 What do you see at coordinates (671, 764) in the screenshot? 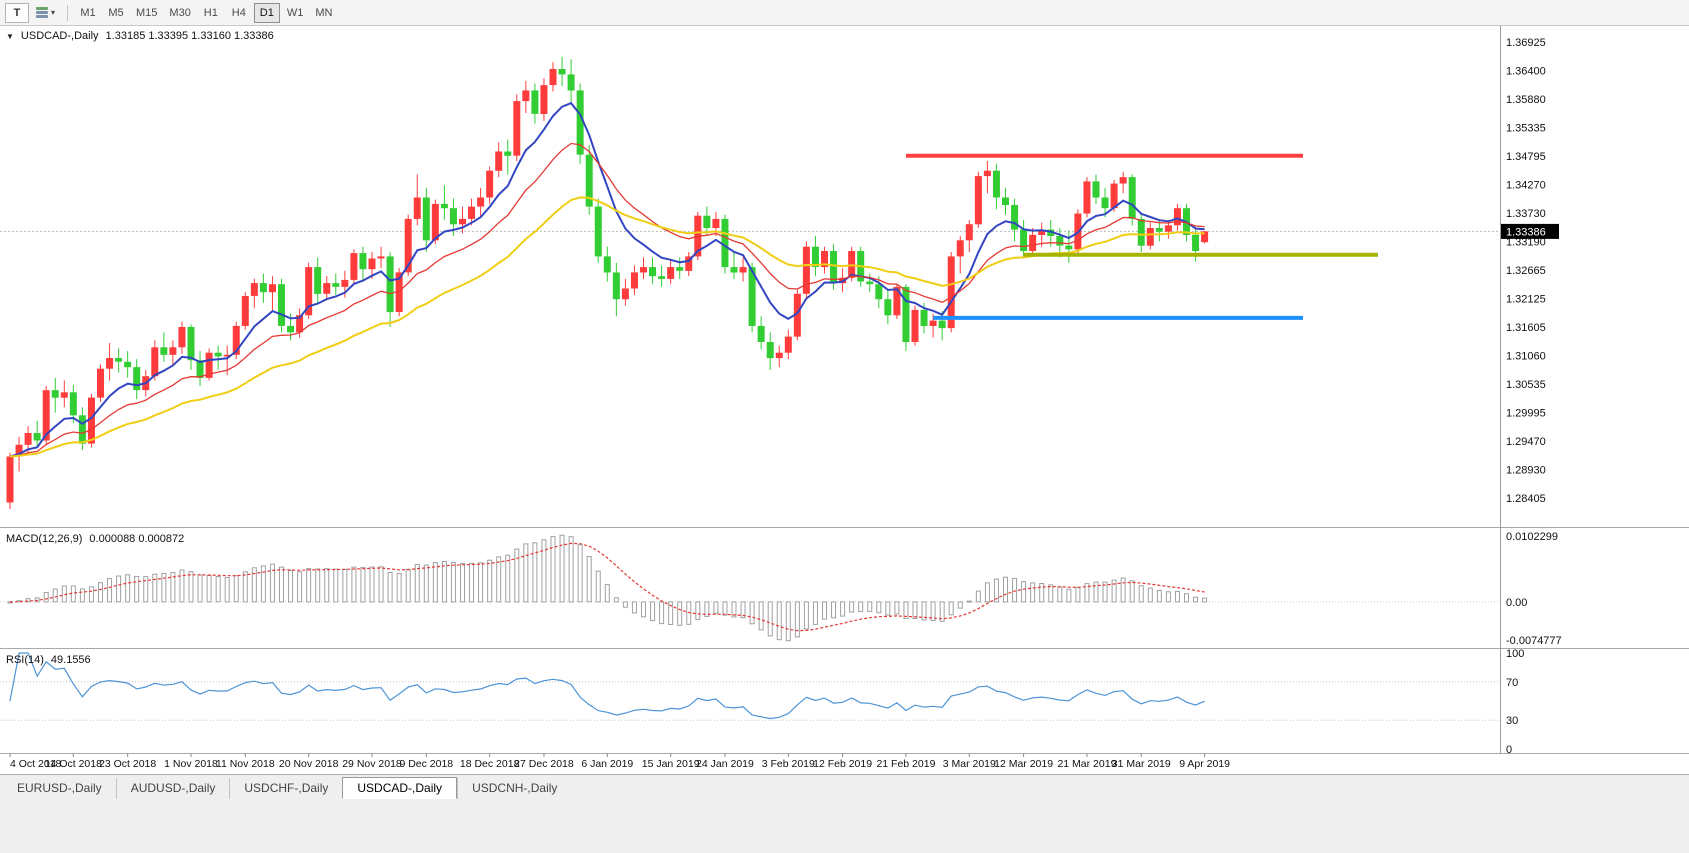
I see `date-axis-label: 15 Jan 2019` at bounding box center [671, 764].